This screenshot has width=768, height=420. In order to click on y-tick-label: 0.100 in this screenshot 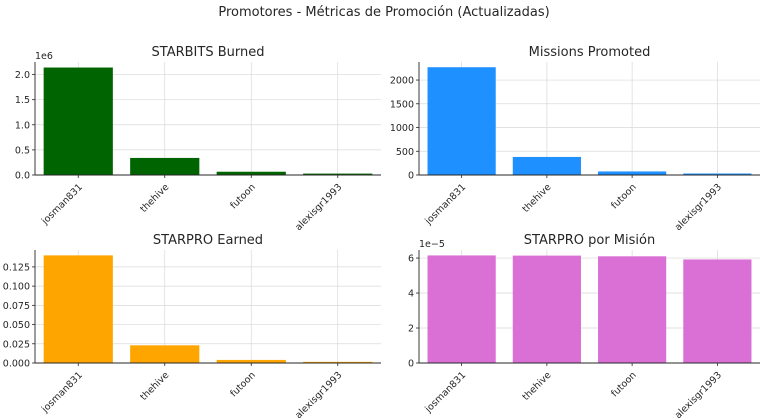, I will do `click(16, 287)`.